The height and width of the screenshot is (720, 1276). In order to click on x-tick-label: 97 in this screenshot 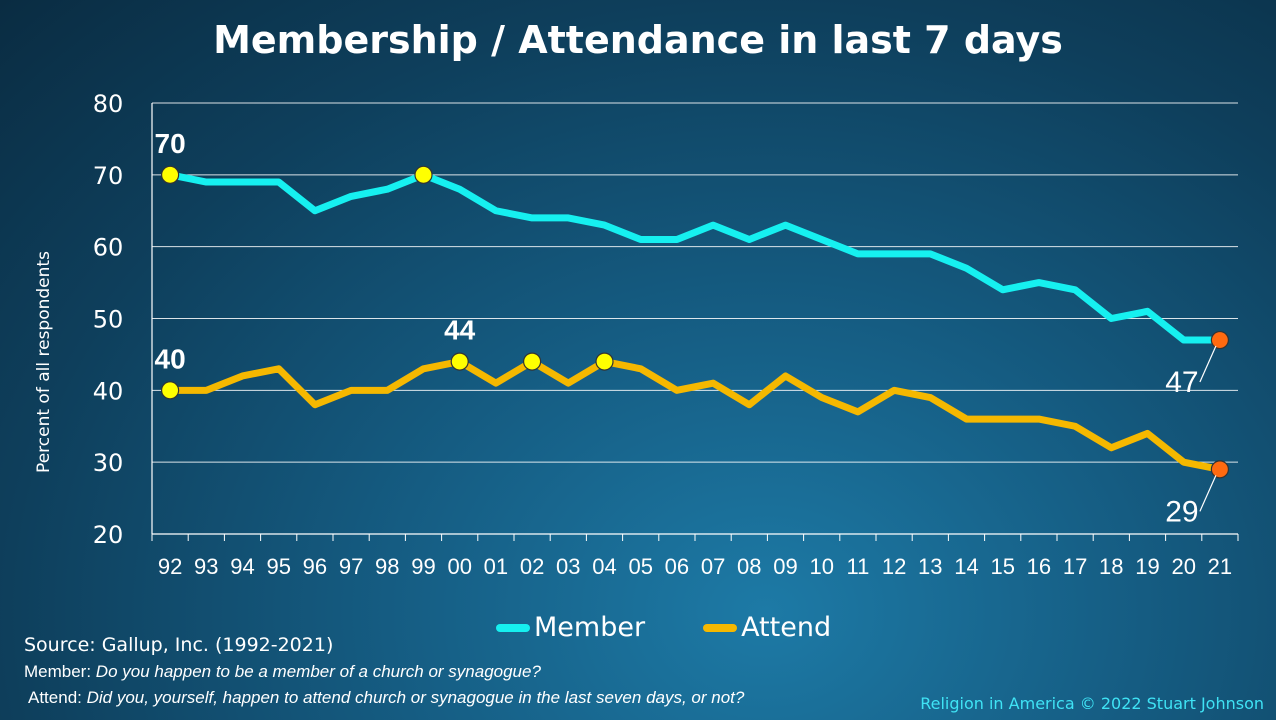, I will do `click(351, 566)`.